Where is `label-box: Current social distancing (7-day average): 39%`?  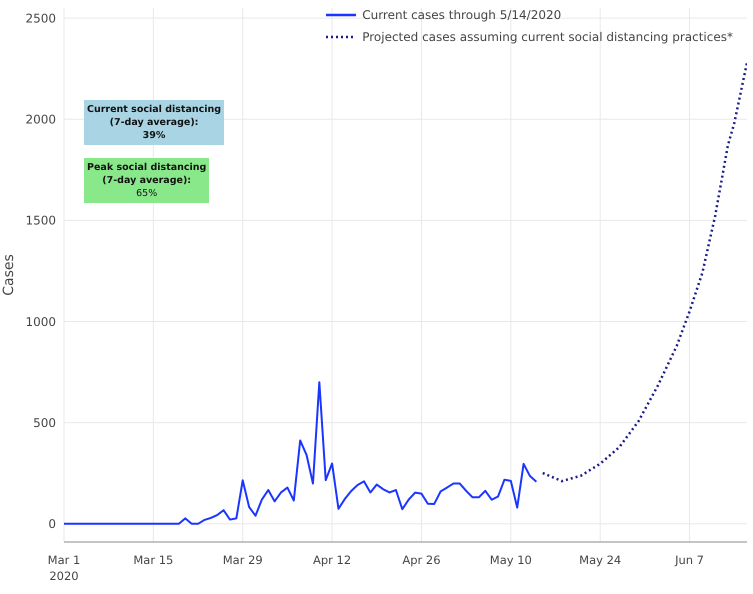
label-box: Current social distancing (7-day average): 39% is located at coordinates (154, 122).